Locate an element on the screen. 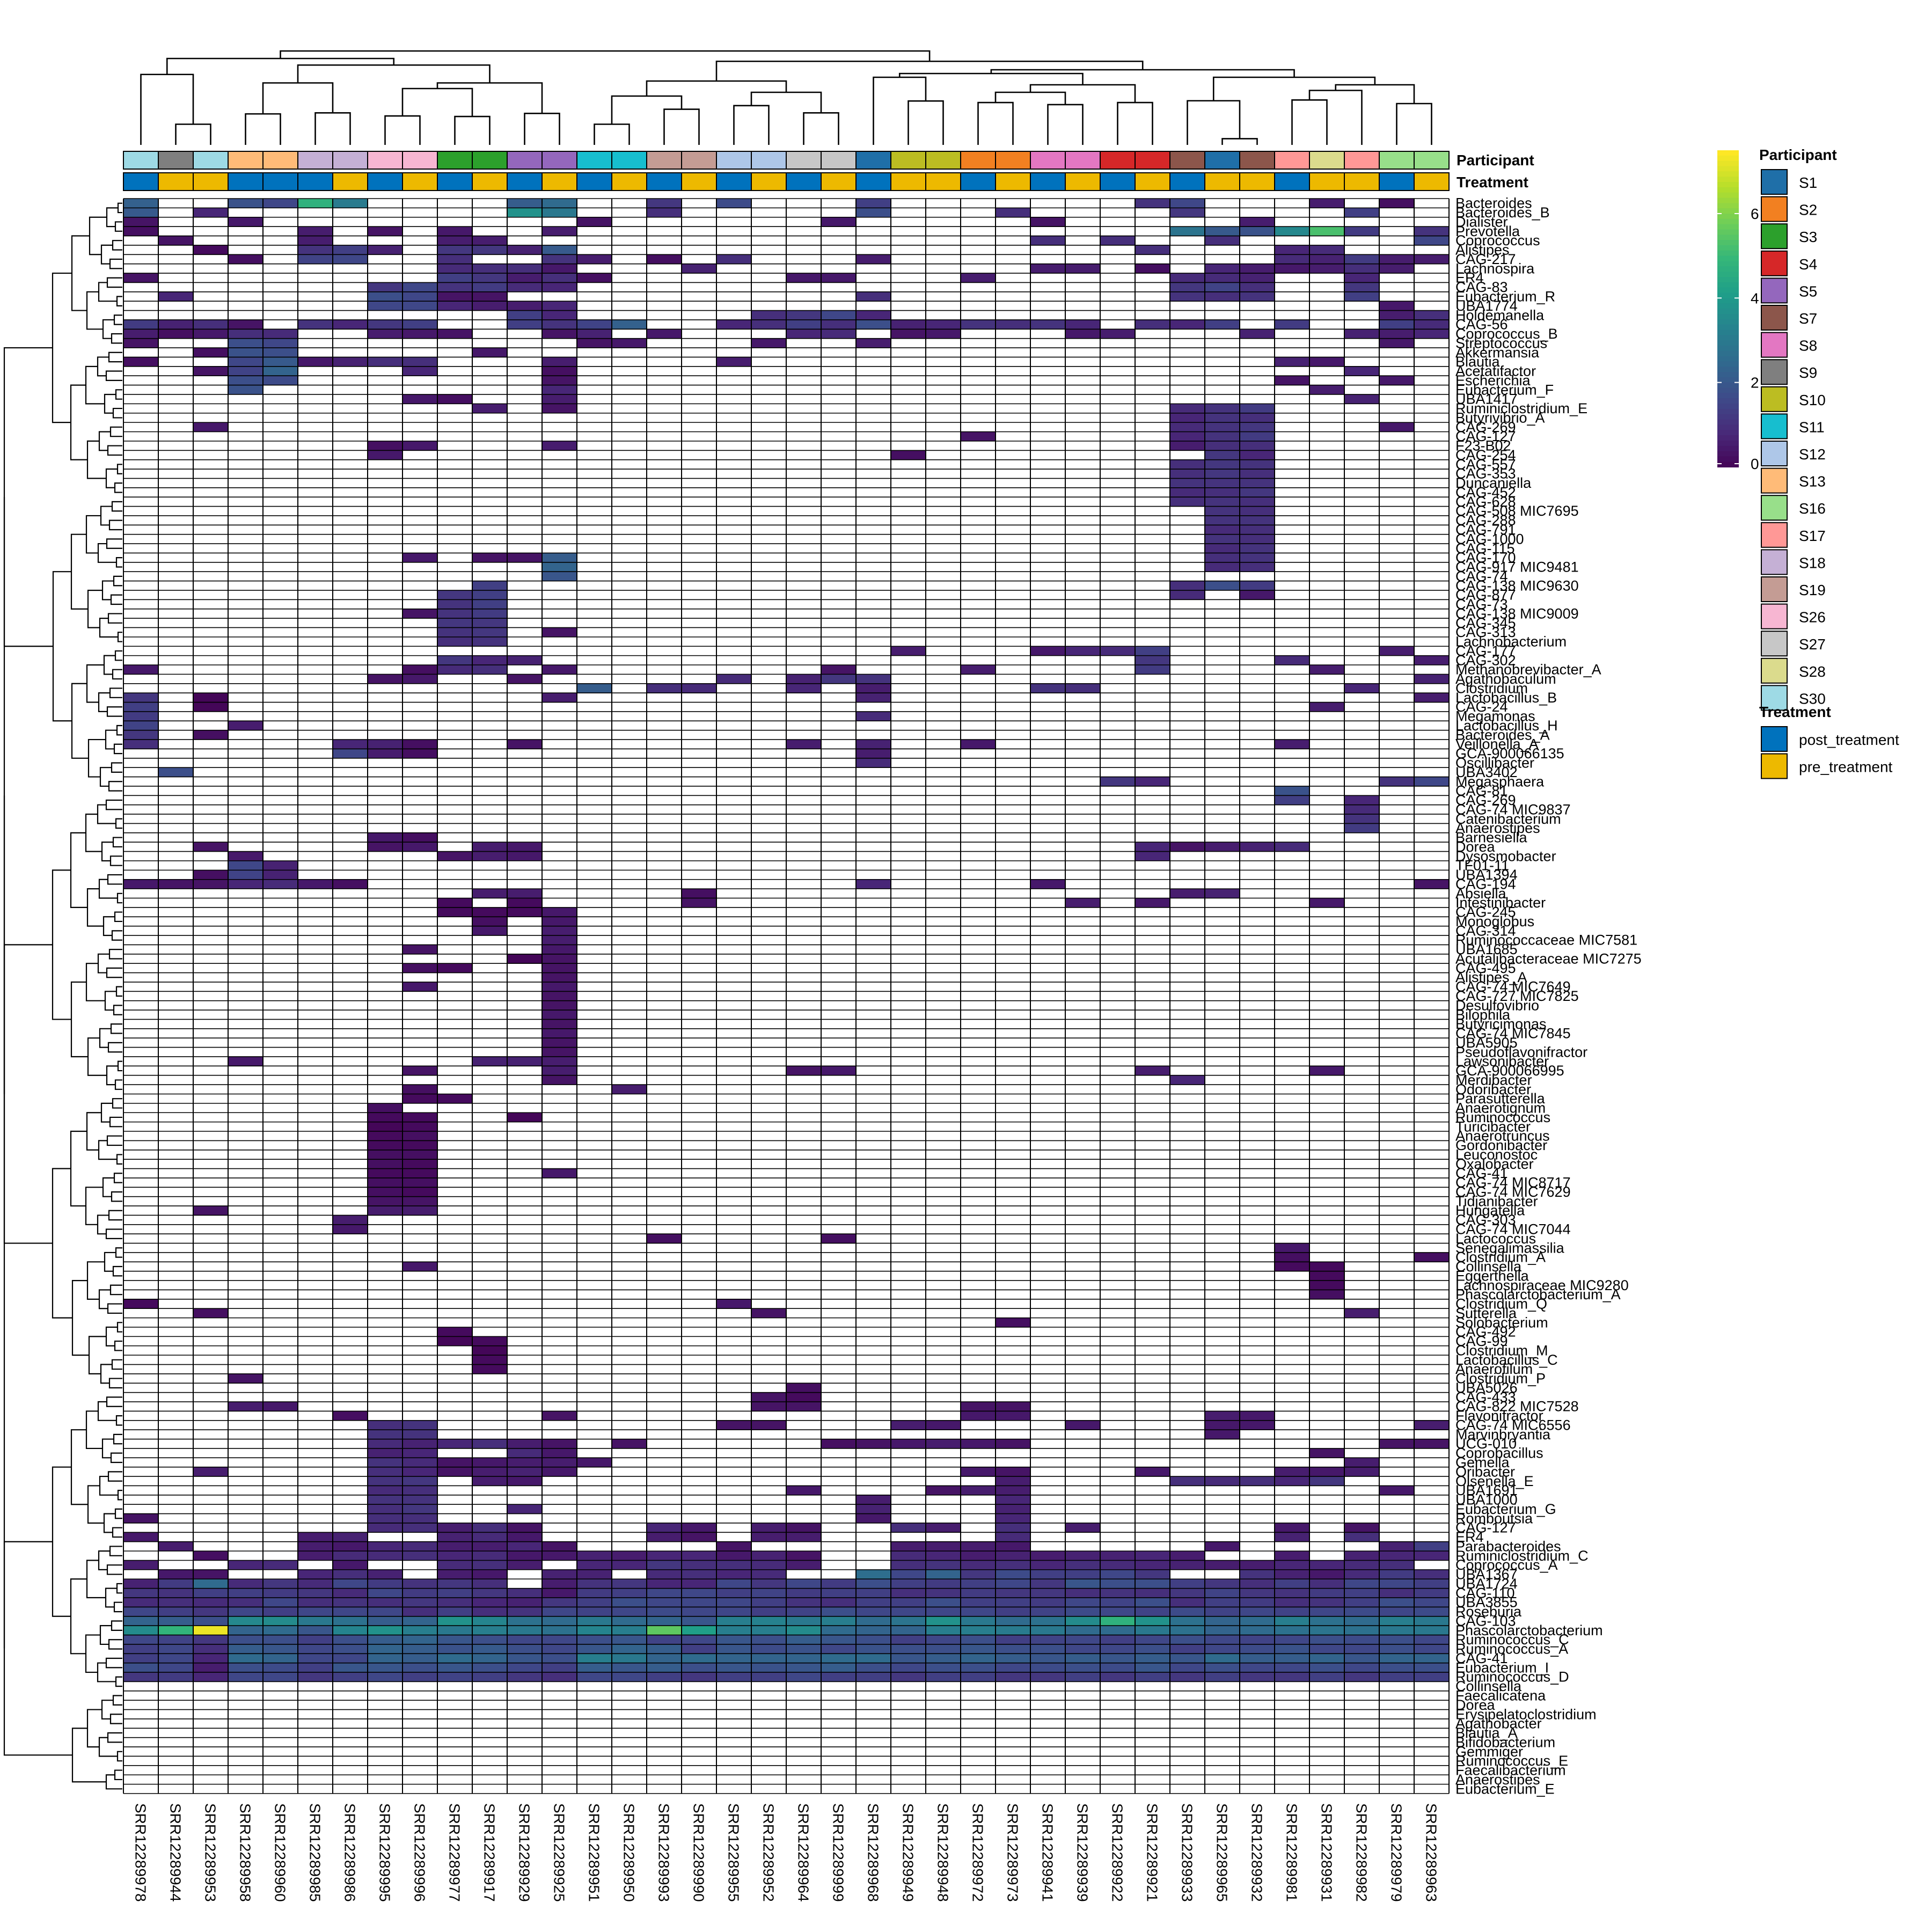  row-label: Hungatella is located at coordinates (1490, 1211).